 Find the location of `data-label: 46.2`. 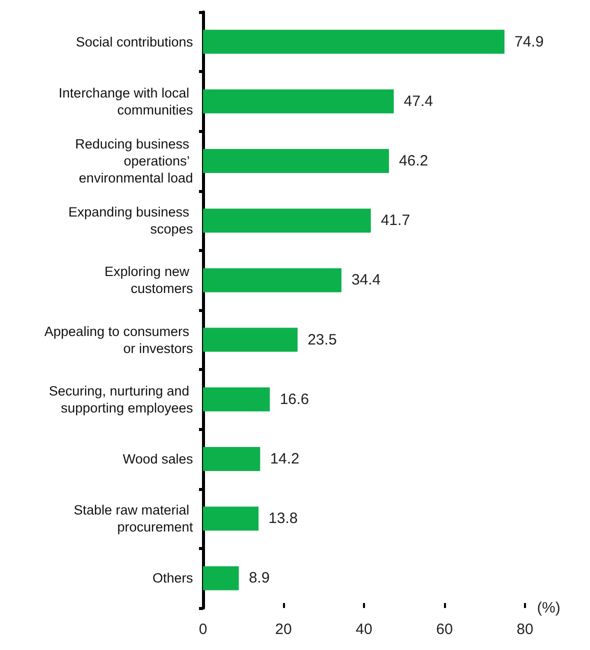

data-label: 46.2 is located at coordinates (413, 161).